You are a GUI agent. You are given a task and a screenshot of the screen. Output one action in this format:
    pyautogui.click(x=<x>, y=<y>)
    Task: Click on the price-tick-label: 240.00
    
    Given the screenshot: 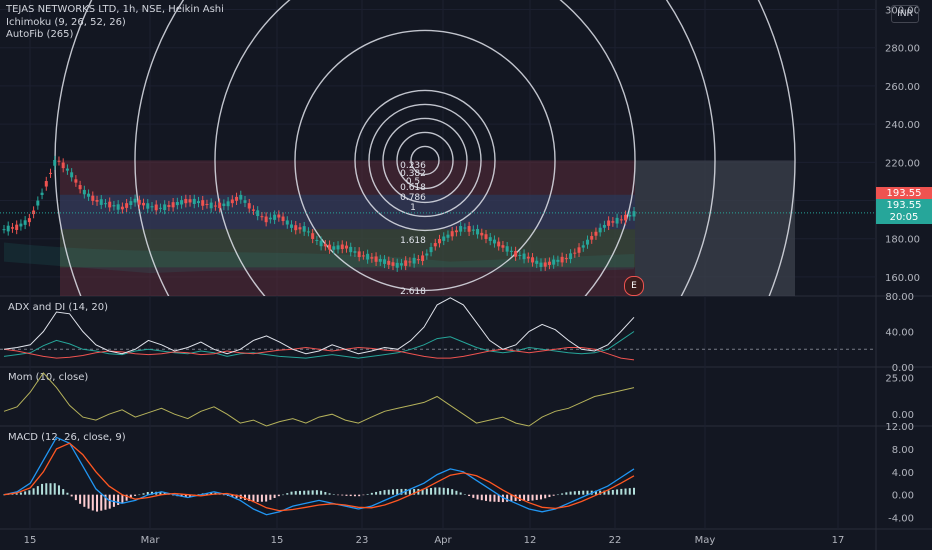 What is the action you would take?
    pyautogui.click(x=902, y=125)
    